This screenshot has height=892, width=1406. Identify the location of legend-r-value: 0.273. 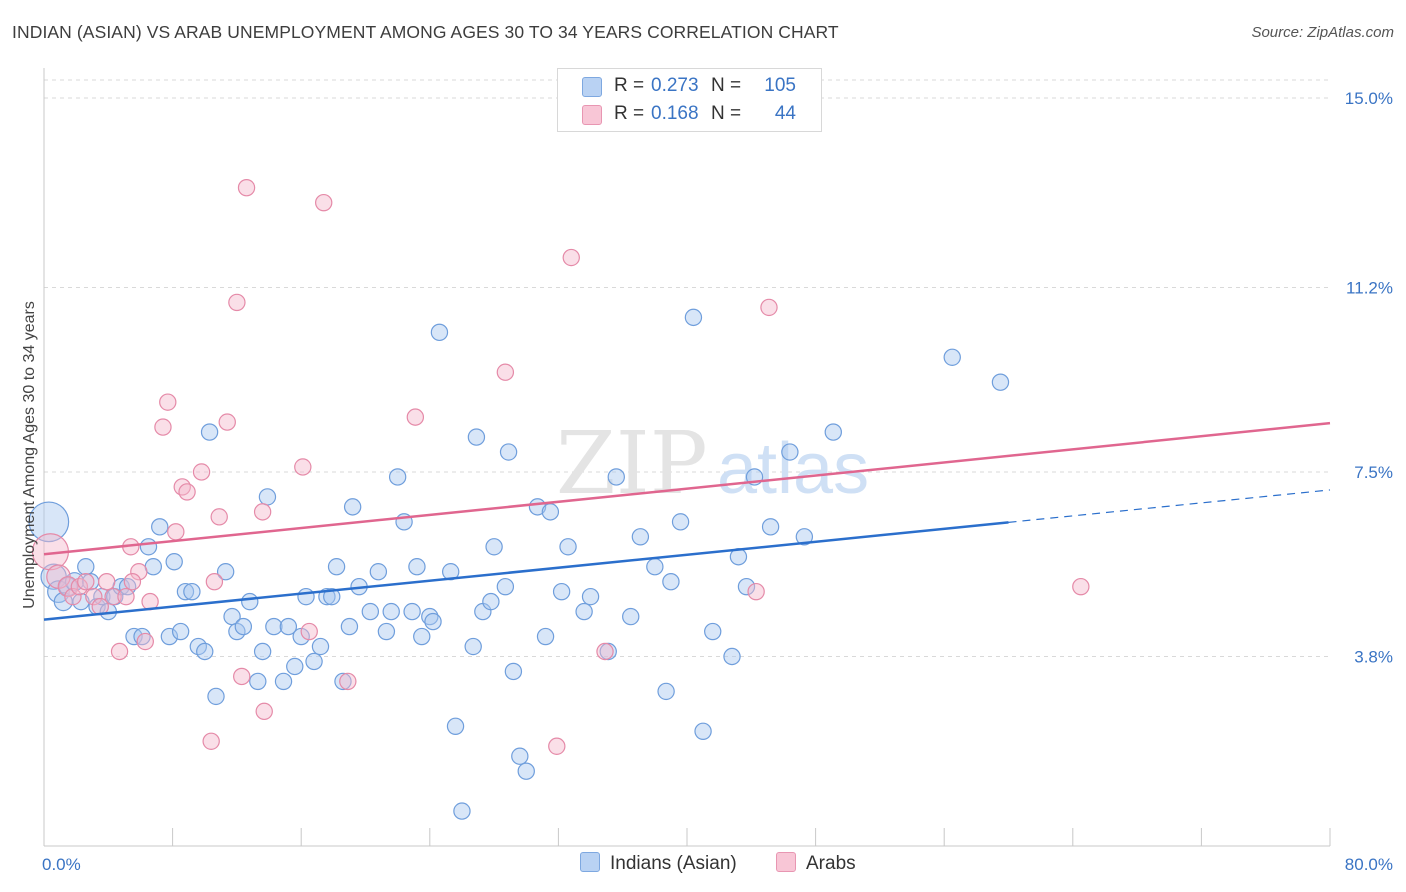
(675, 85).